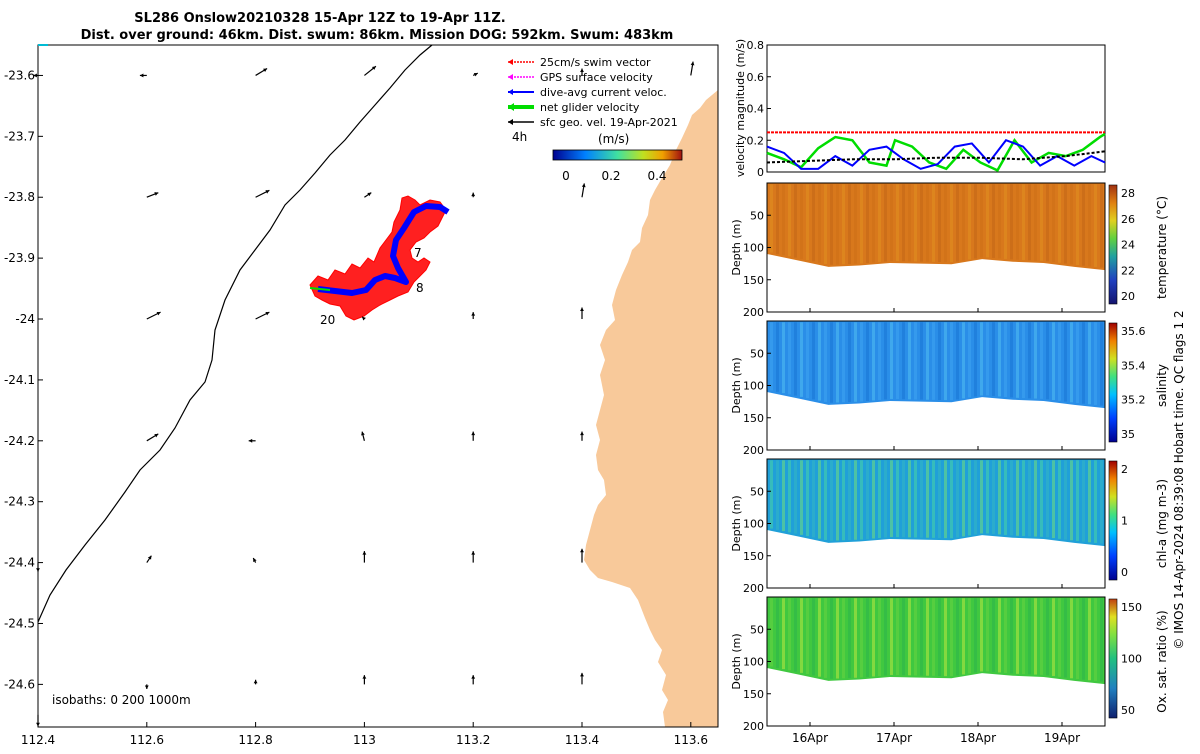 The width and height of the screenshot is (1200, 754). Describe the element at coordinates (691, 740) in the screenshot. I see `map-xtick-label: 113.6` at that location.